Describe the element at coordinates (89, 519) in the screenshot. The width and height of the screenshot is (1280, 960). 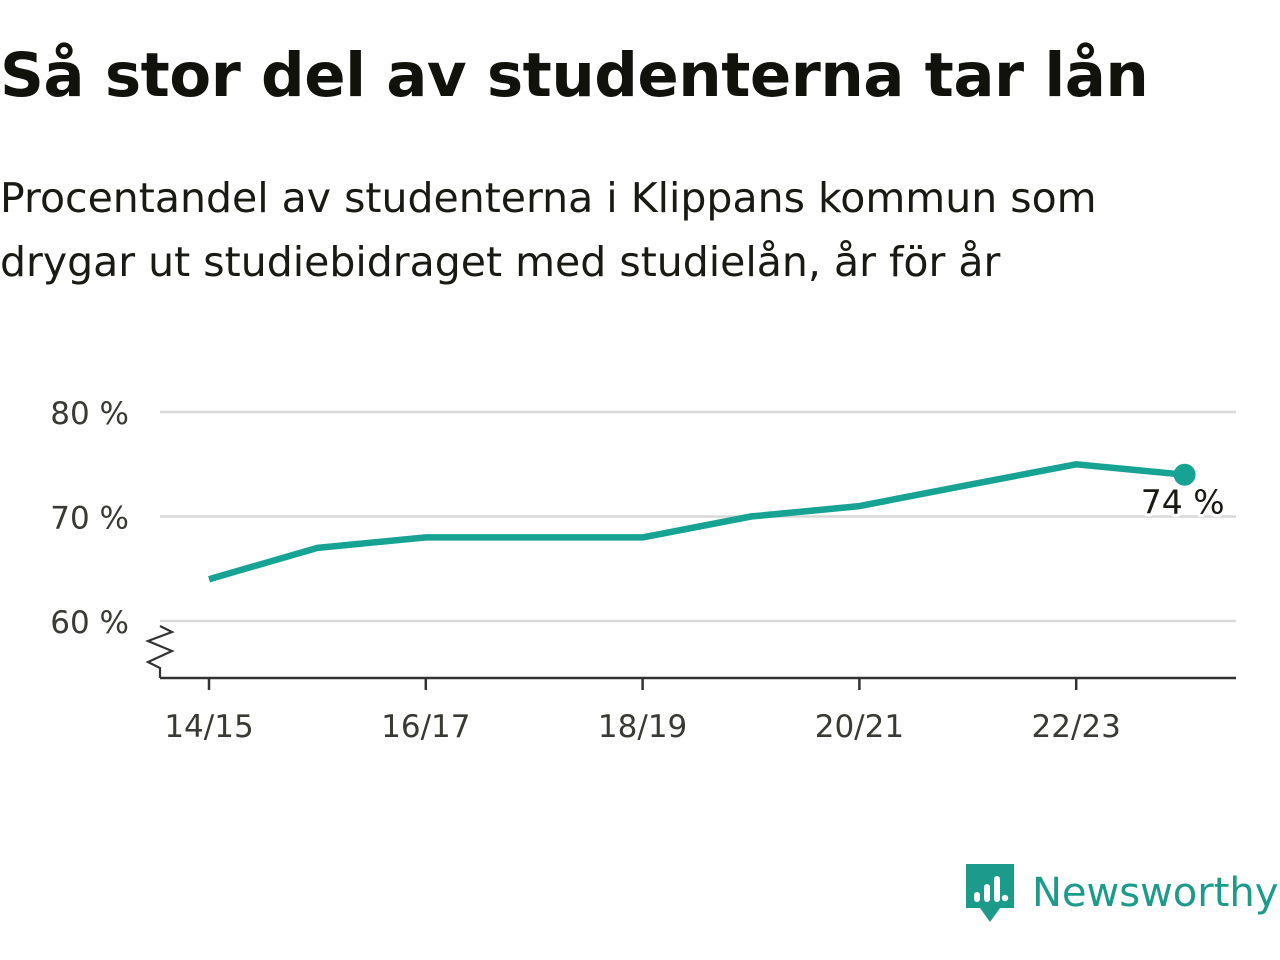
I see `y-tick-label: 70 %` at that location.